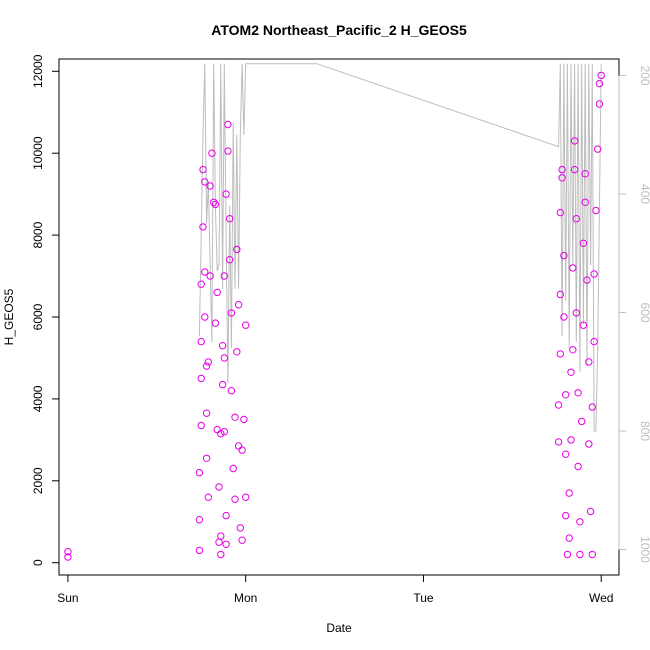 The width and height of the screenshot is (650, 650). Describe the element at coordinates (245, 598) in the screenshot. I see `x-tick-label: Mon` at that location.